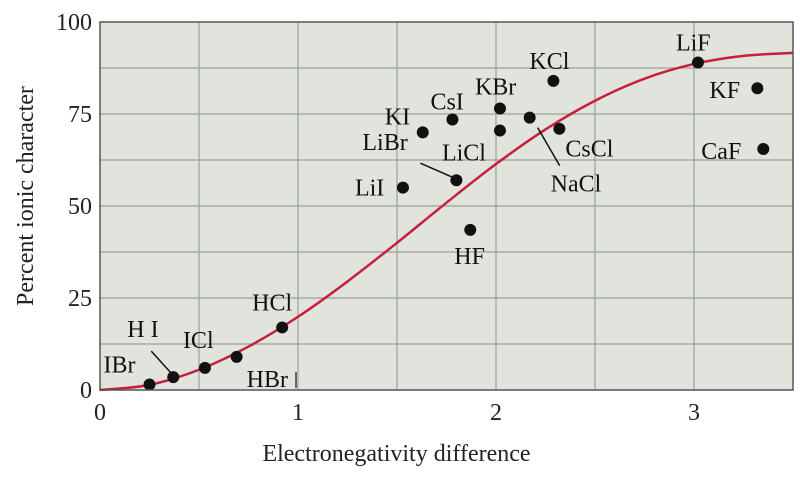  Describe the element at coordinates (173, 377) in the screenshot. I see `point-hi` at that location.